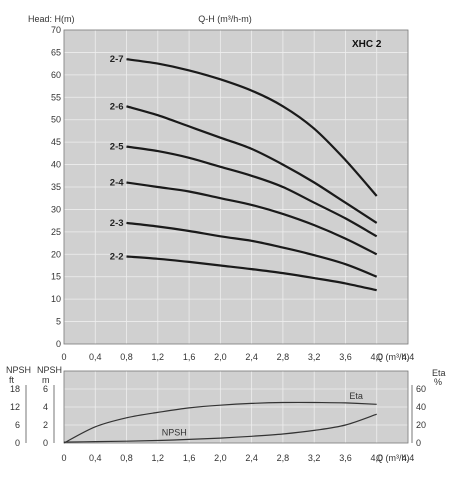  Describe the element at coordinates (220, 357) in the screenshot. I see `qh-x-tick-label: 2,0` at that location.